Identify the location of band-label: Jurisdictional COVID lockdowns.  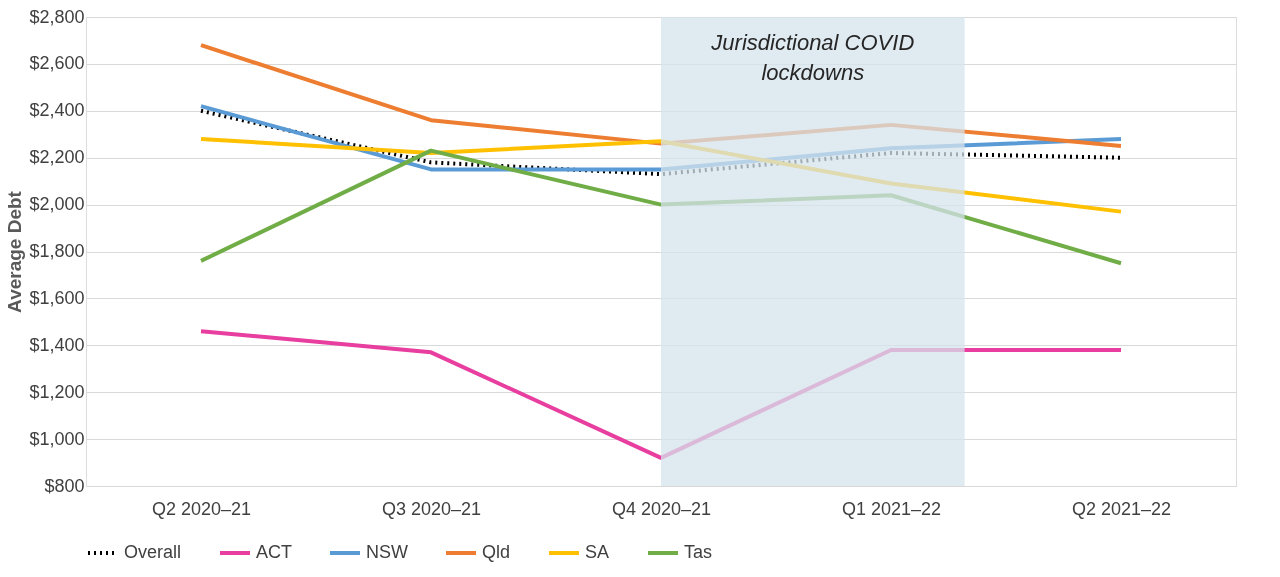
(812, 57).